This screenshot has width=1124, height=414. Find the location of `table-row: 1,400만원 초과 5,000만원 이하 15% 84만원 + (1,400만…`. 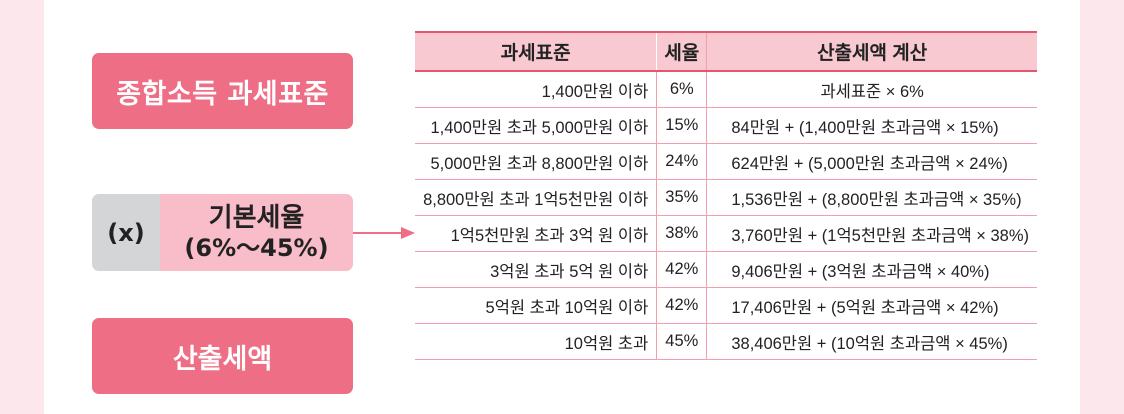

table-row: 1,400만원 초과 5,000만원 이하 15% 84만원 + (1,400만… is located at coordinates (726, 125).